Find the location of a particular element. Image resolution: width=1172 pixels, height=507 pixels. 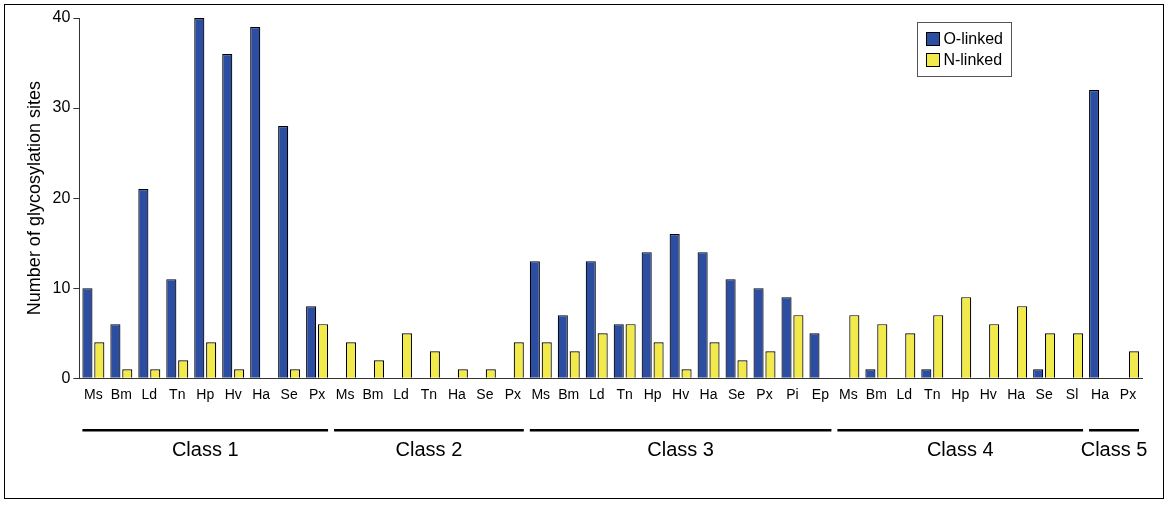

text: Class 3 is located at coordinates (680, 448).